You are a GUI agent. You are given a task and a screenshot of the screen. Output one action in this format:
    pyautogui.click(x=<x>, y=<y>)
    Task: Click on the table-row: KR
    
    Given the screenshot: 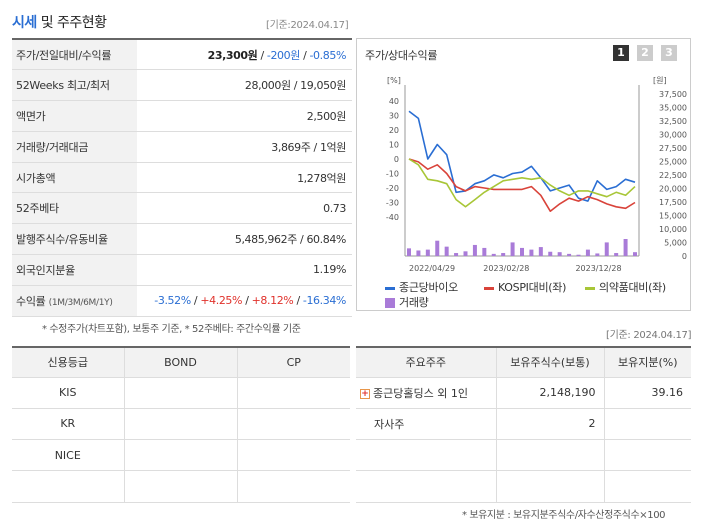 What is the action you would take?
    pyautogui.click(x=181, y=424)
    